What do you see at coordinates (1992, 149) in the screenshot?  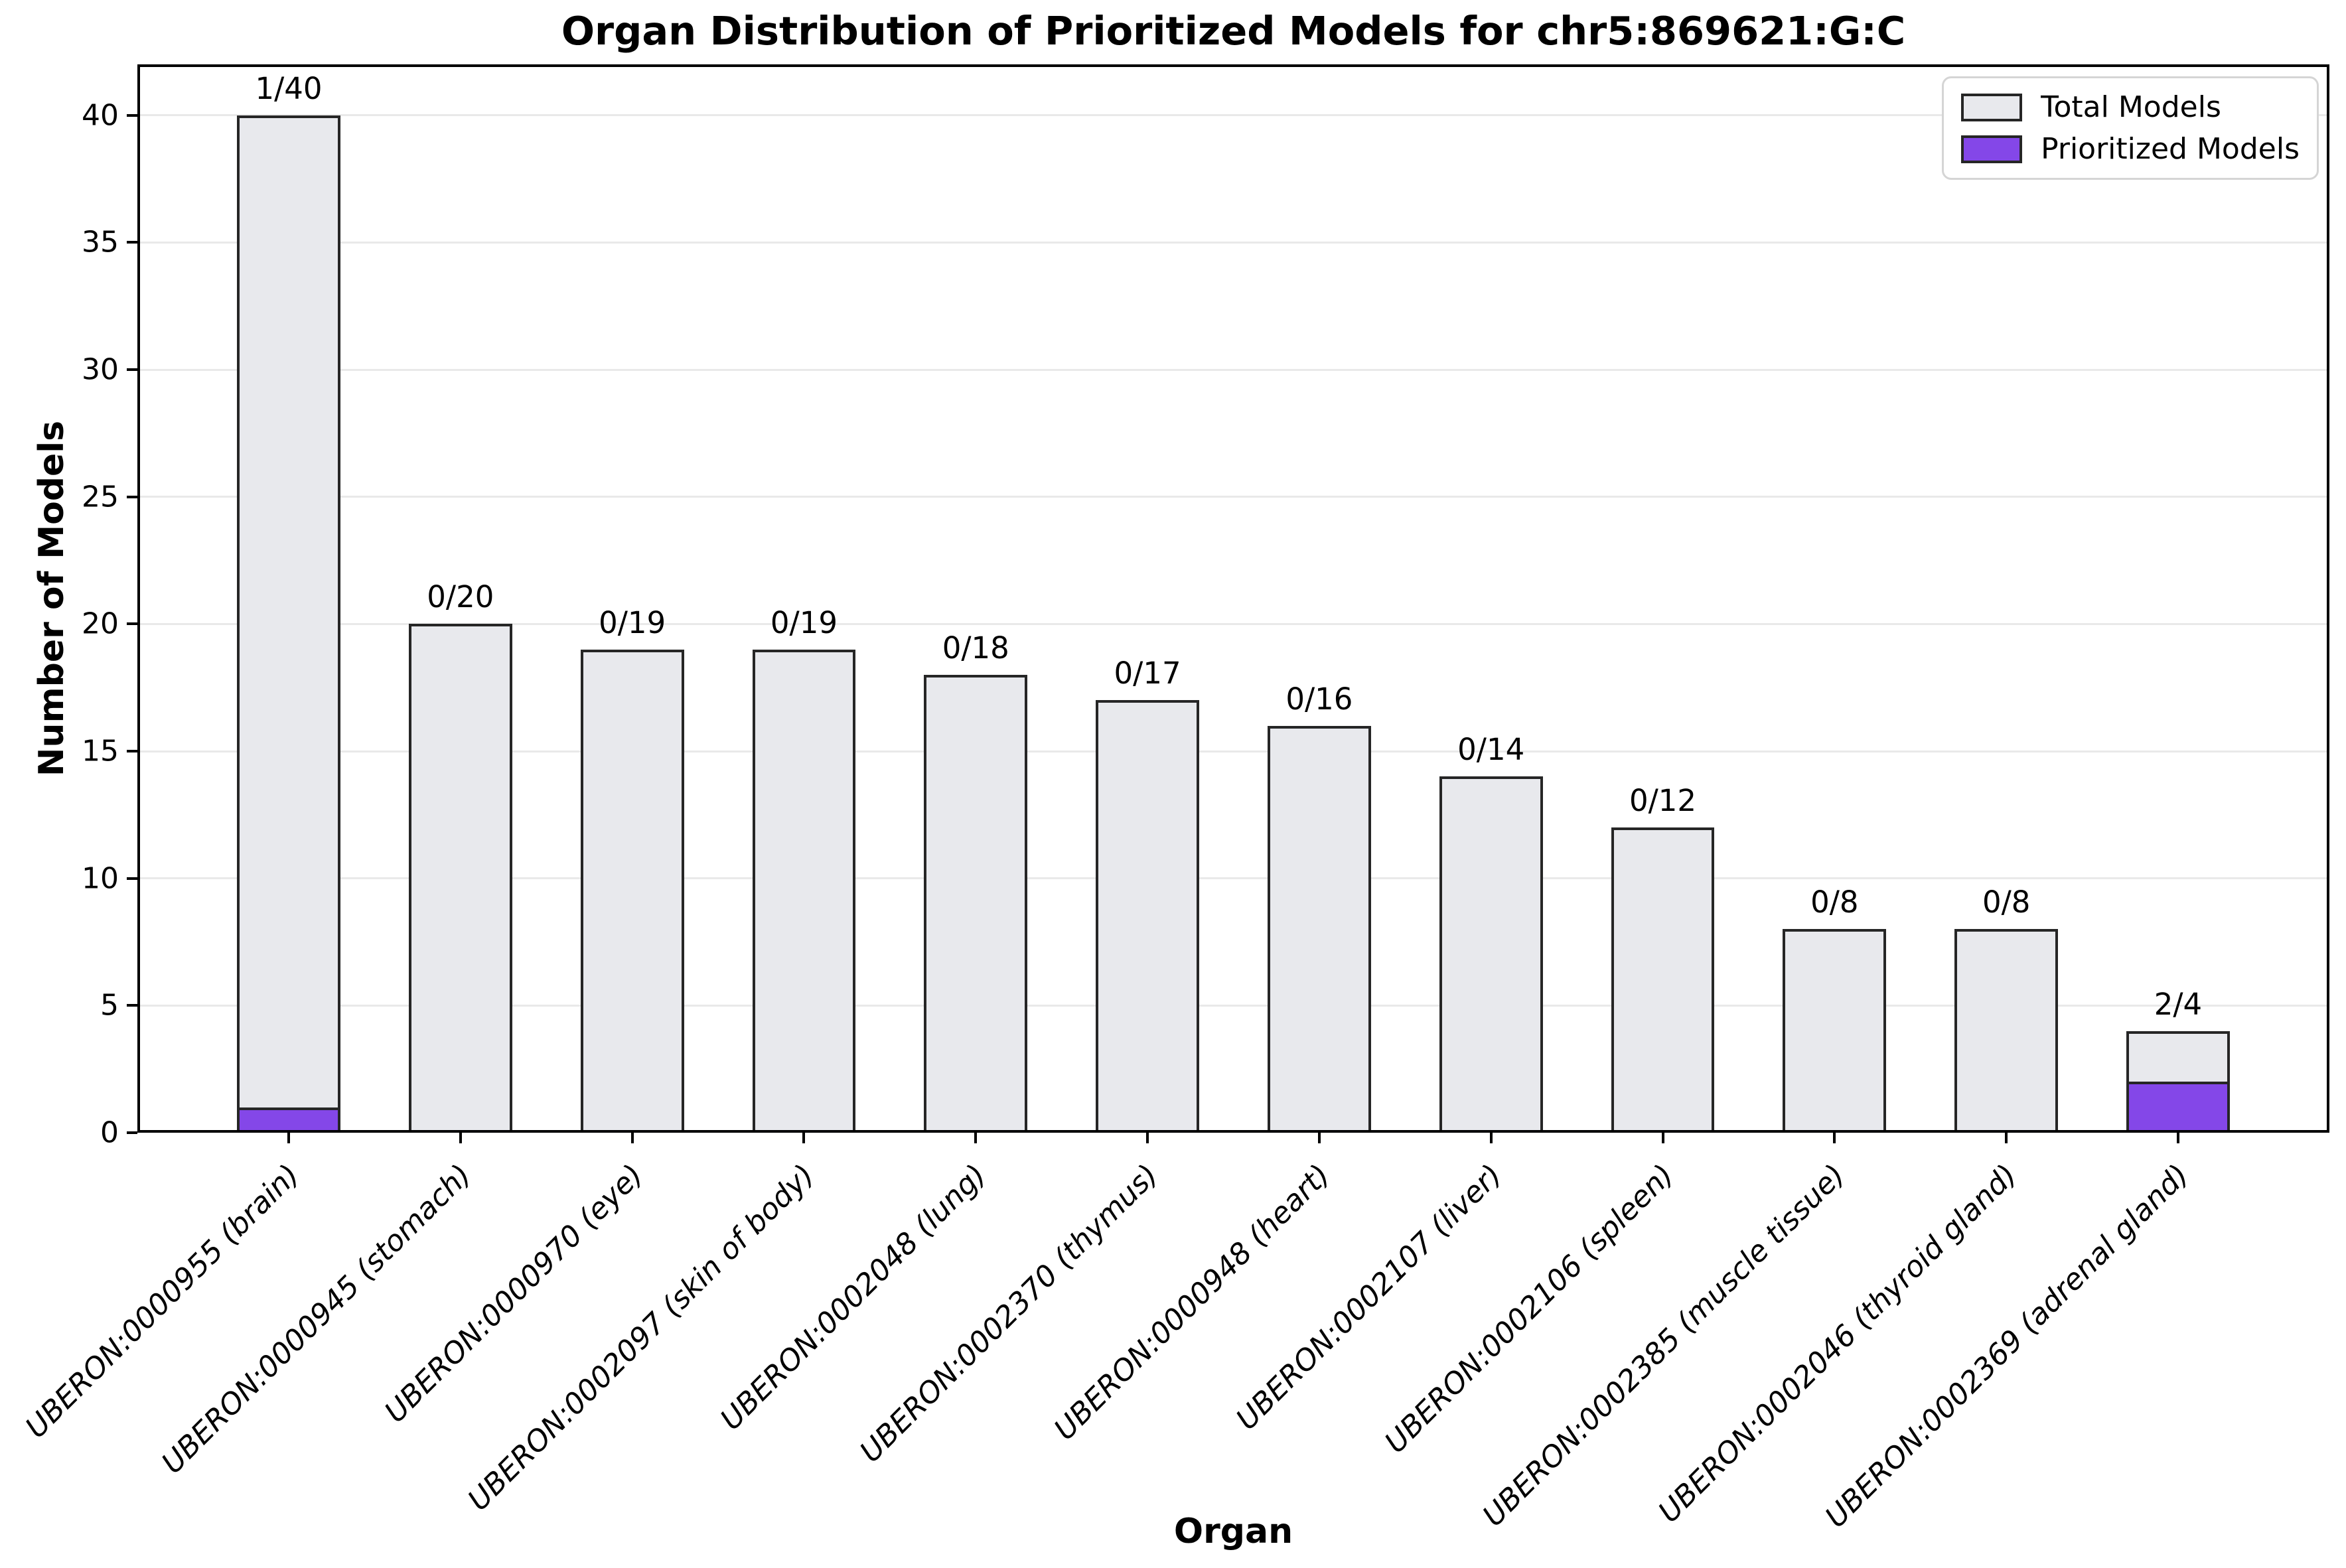 I see `prioritized-models-swatch` at bounding box center [1992, 149].